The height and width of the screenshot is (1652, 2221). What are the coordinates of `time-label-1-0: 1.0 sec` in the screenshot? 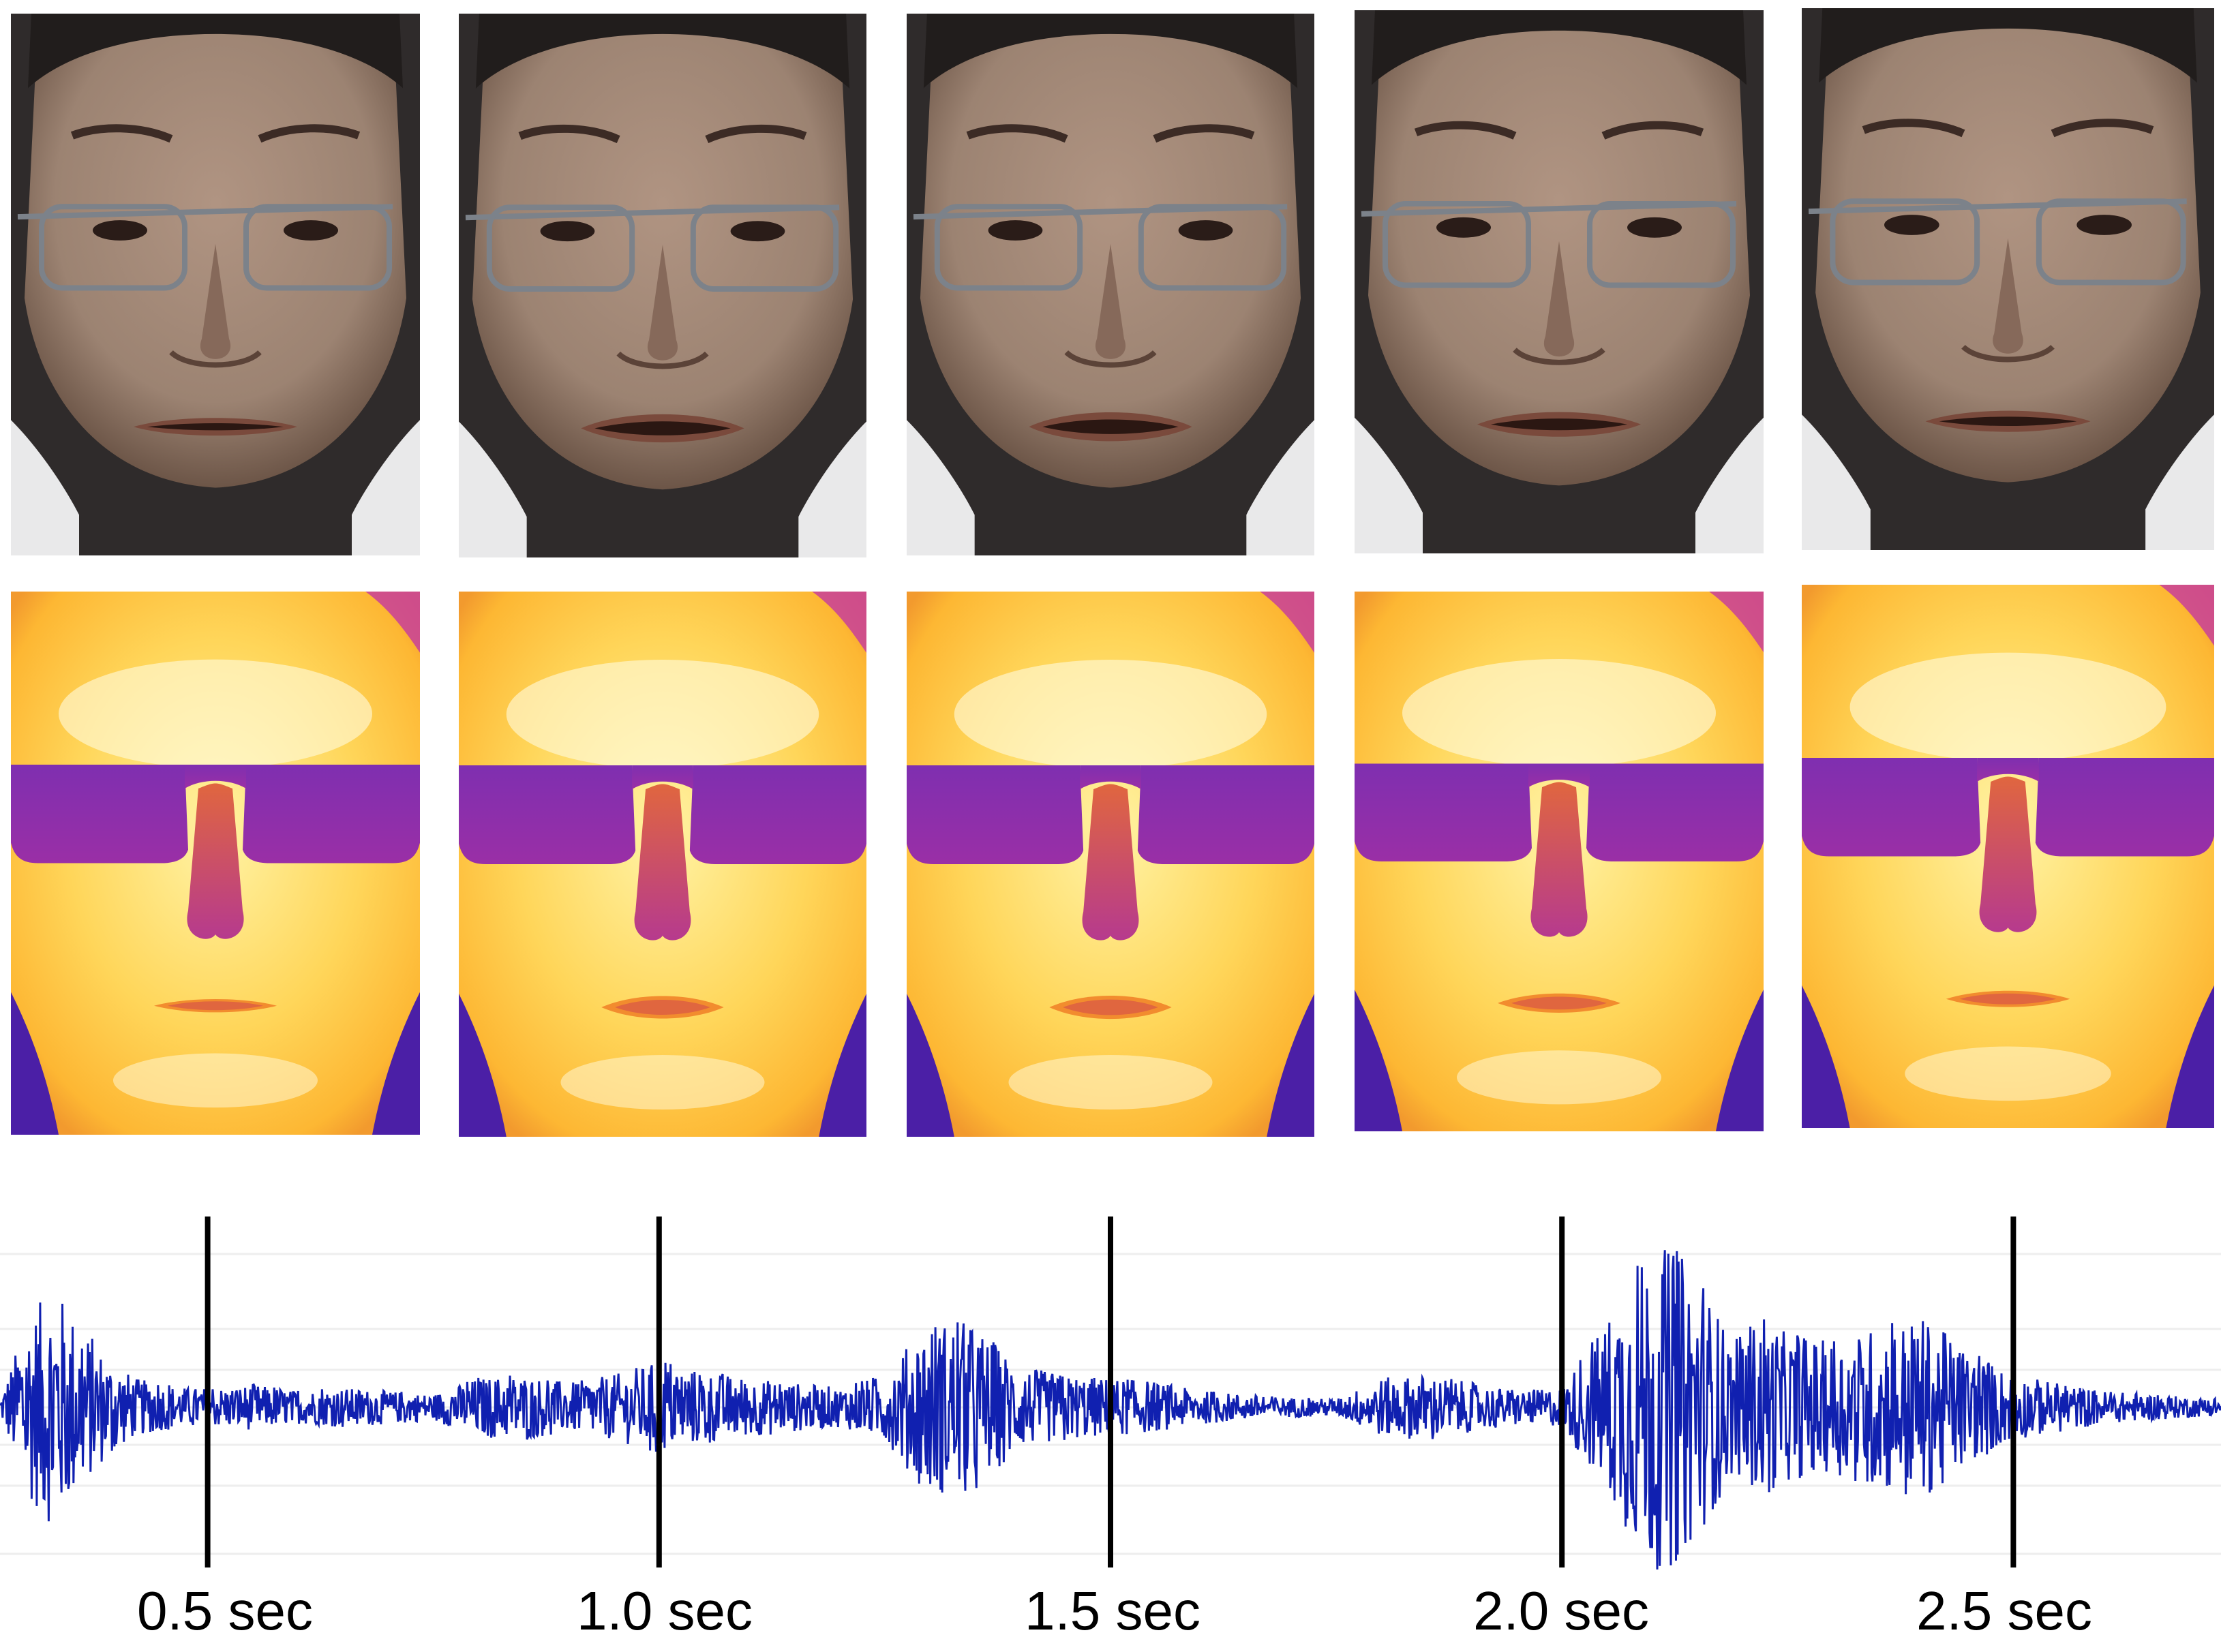 It's located at (665, 1610).